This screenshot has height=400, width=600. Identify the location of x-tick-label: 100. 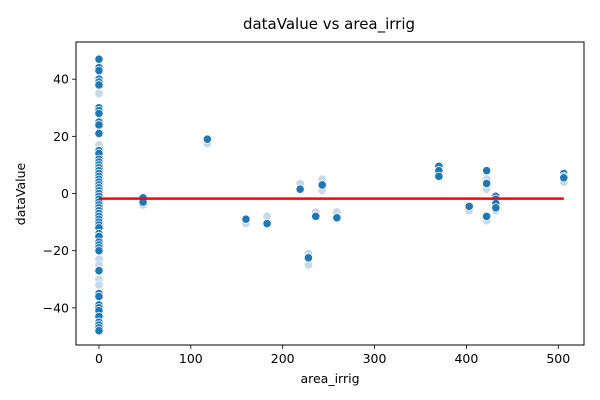
(191, 358).